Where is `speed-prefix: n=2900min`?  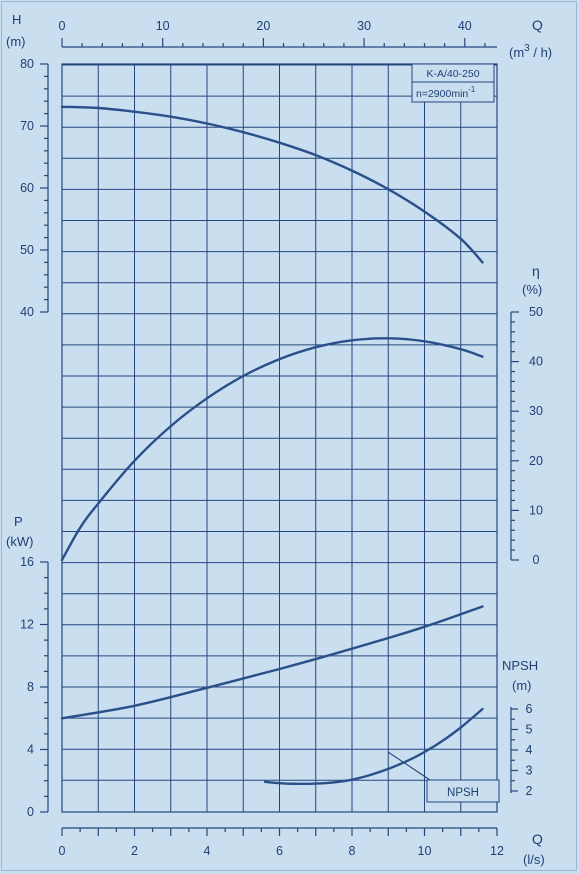
speed-prefix: n=2900min is located at coordinates (442, 94).